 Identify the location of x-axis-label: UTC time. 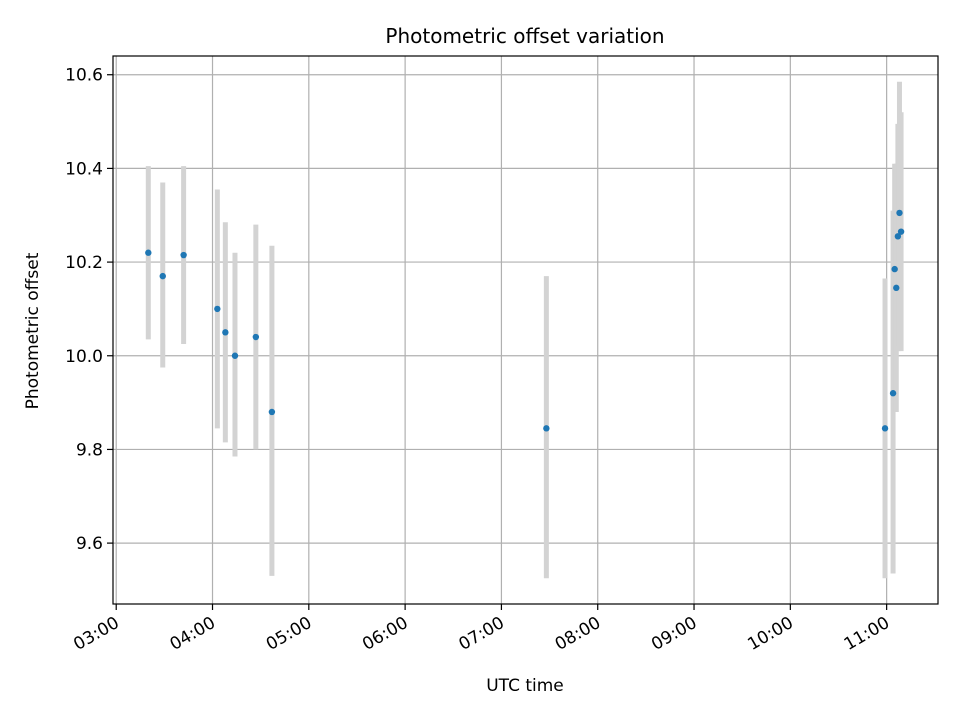
(525, 686).